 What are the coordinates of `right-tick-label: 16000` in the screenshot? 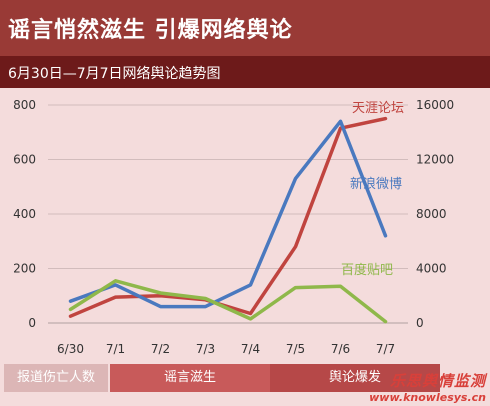 It's located at (435, 105).